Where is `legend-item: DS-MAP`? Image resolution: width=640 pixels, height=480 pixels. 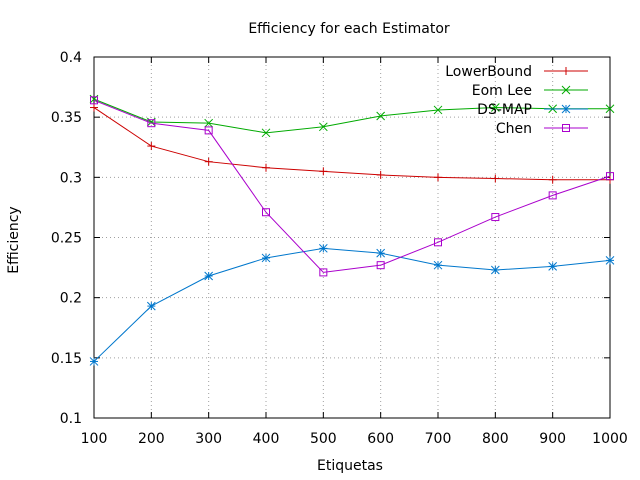 legend-item: DS-MAP is located at coordinates (532, 110).